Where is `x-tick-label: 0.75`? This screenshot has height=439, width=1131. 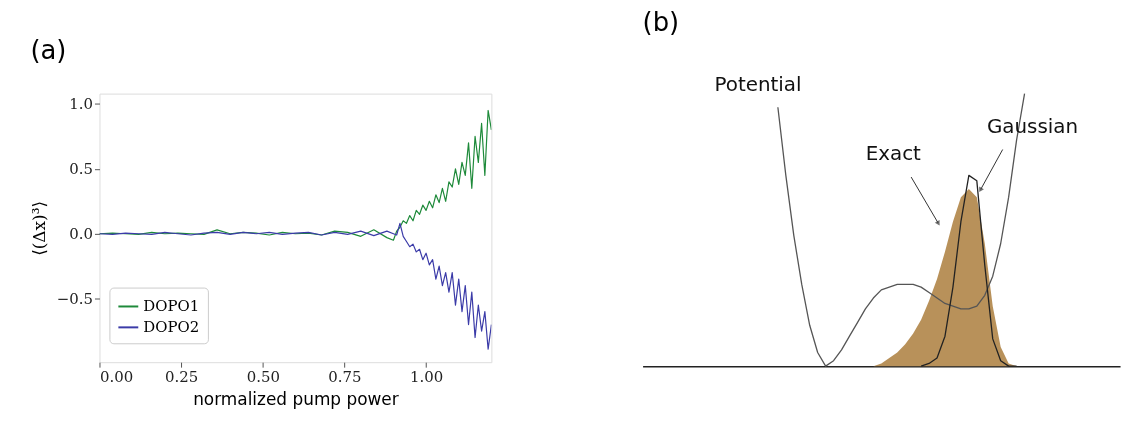
x-tick-label: 0.75 is located at coordinates (345, 376).